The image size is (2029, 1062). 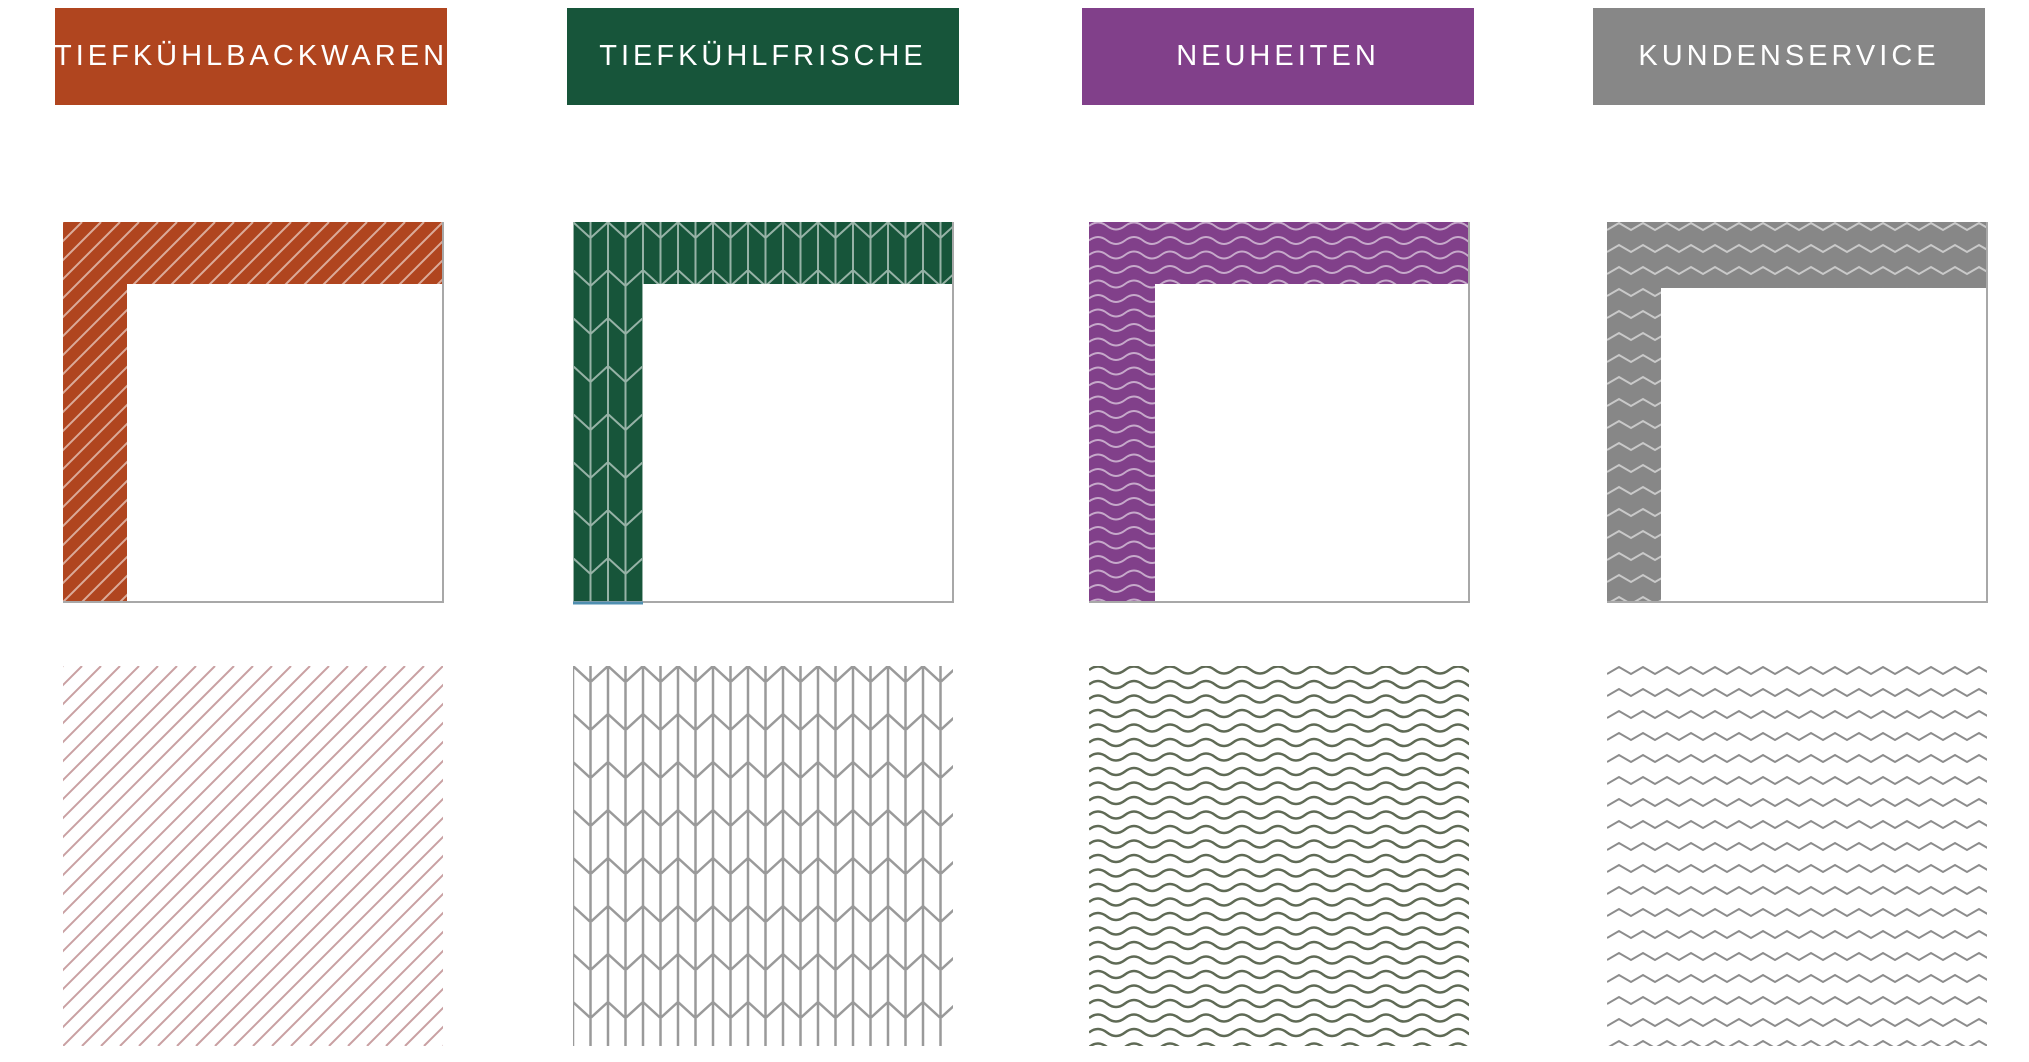 I want to click on frame-tiefkuehlfrische, so click(x=763, y=413).